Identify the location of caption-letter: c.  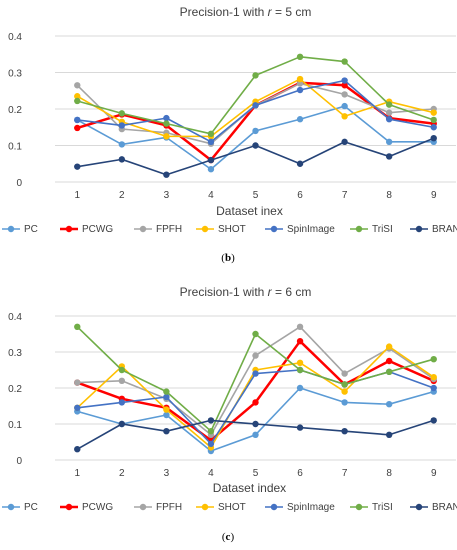
(228, 537).